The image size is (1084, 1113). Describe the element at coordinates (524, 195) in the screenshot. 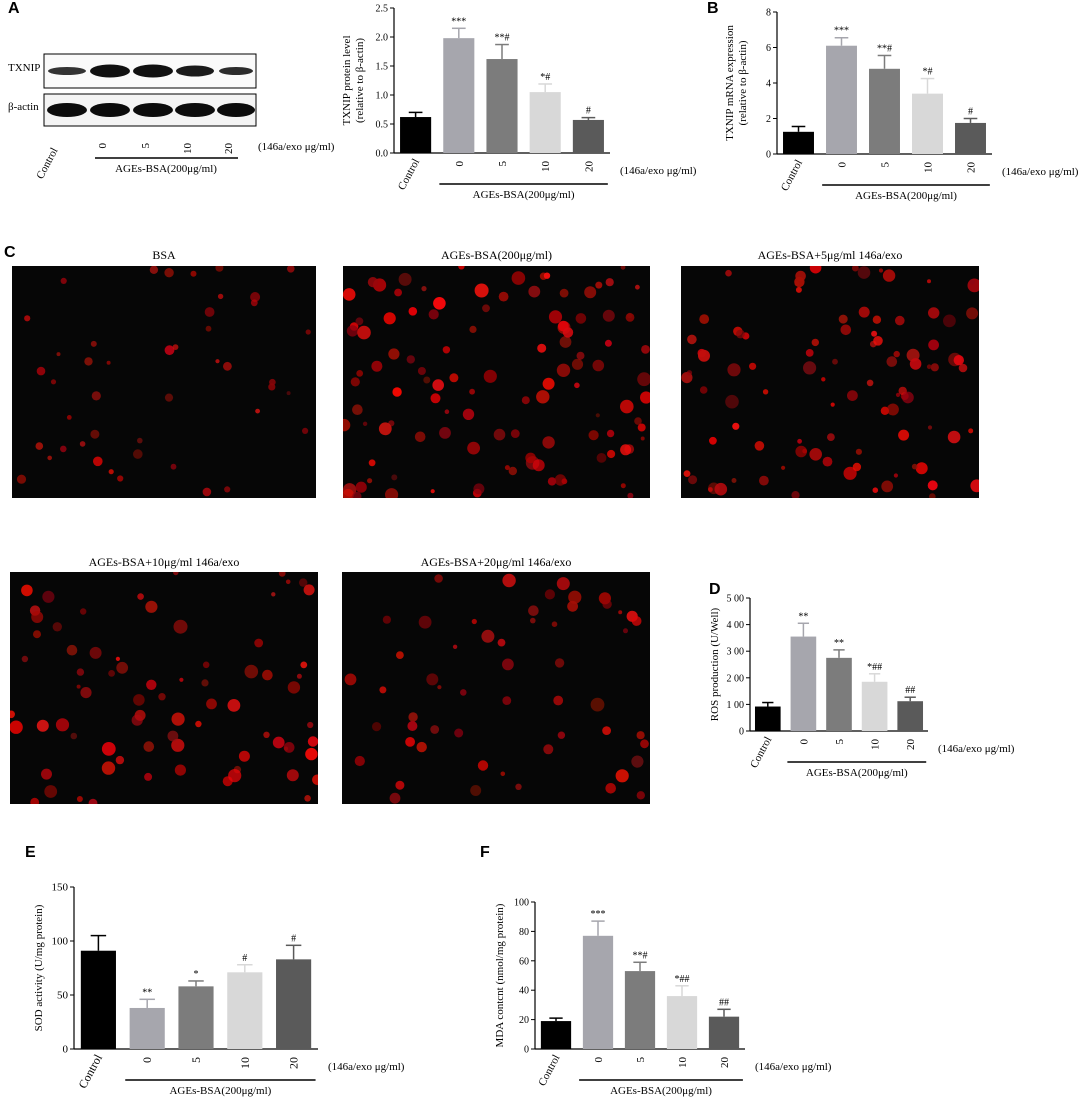

I see `group-label-a: AGEs-BSA(200μg/ml)` at that location.